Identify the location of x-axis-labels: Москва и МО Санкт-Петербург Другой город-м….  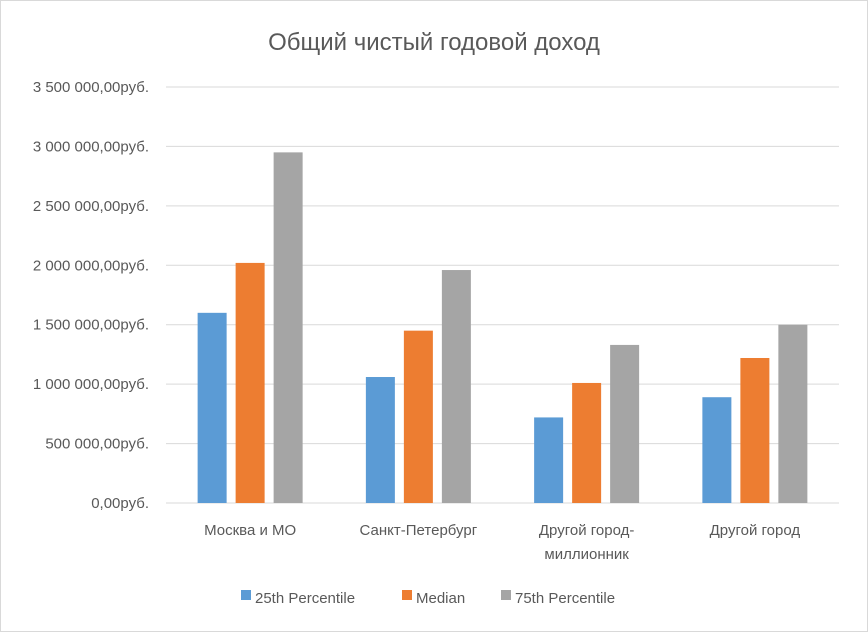
(502, 542).